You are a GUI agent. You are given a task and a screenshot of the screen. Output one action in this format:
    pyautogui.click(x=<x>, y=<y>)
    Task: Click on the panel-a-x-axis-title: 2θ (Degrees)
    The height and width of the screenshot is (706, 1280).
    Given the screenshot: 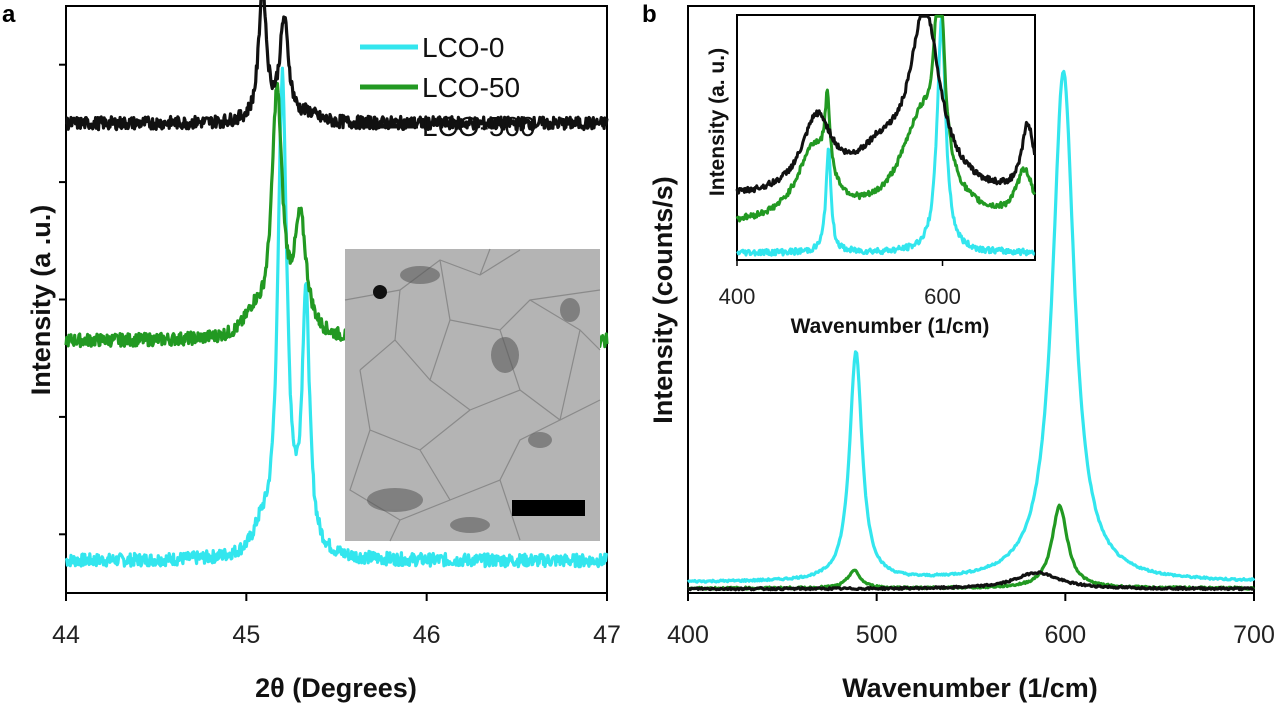 What is the action you would take?
    pyautogui.click(x=336, y=688)
    